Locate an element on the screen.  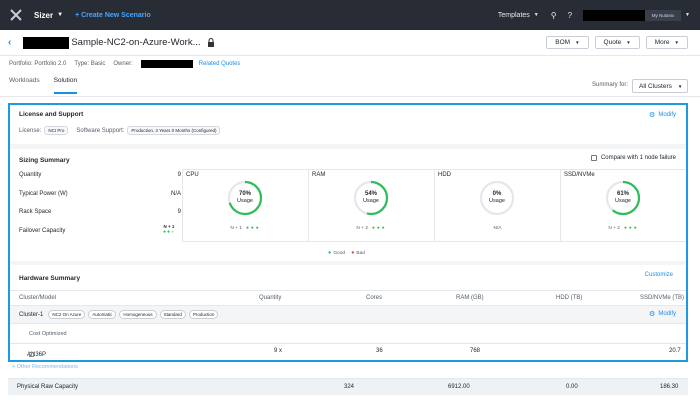
create-scenario-link: + Create New Scenario is located at coordinates (113, 15).